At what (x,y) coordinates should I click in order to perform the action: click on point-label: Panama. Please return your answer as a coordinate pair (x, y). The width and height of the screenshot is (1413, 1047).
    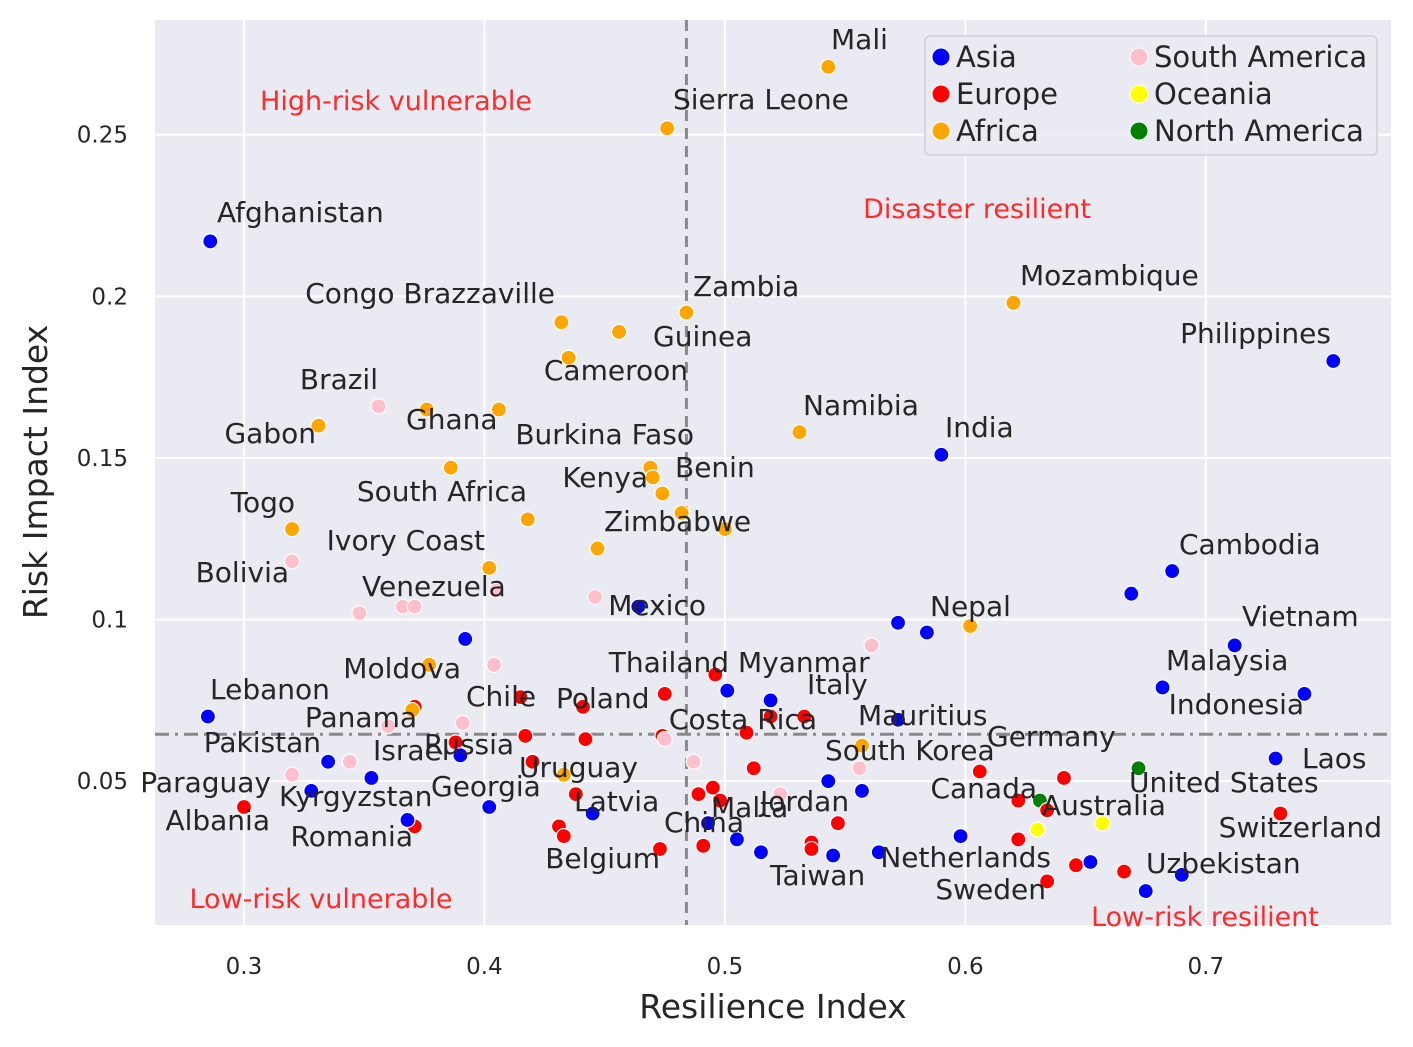
    Looking at the image, I should click on (361, 717).